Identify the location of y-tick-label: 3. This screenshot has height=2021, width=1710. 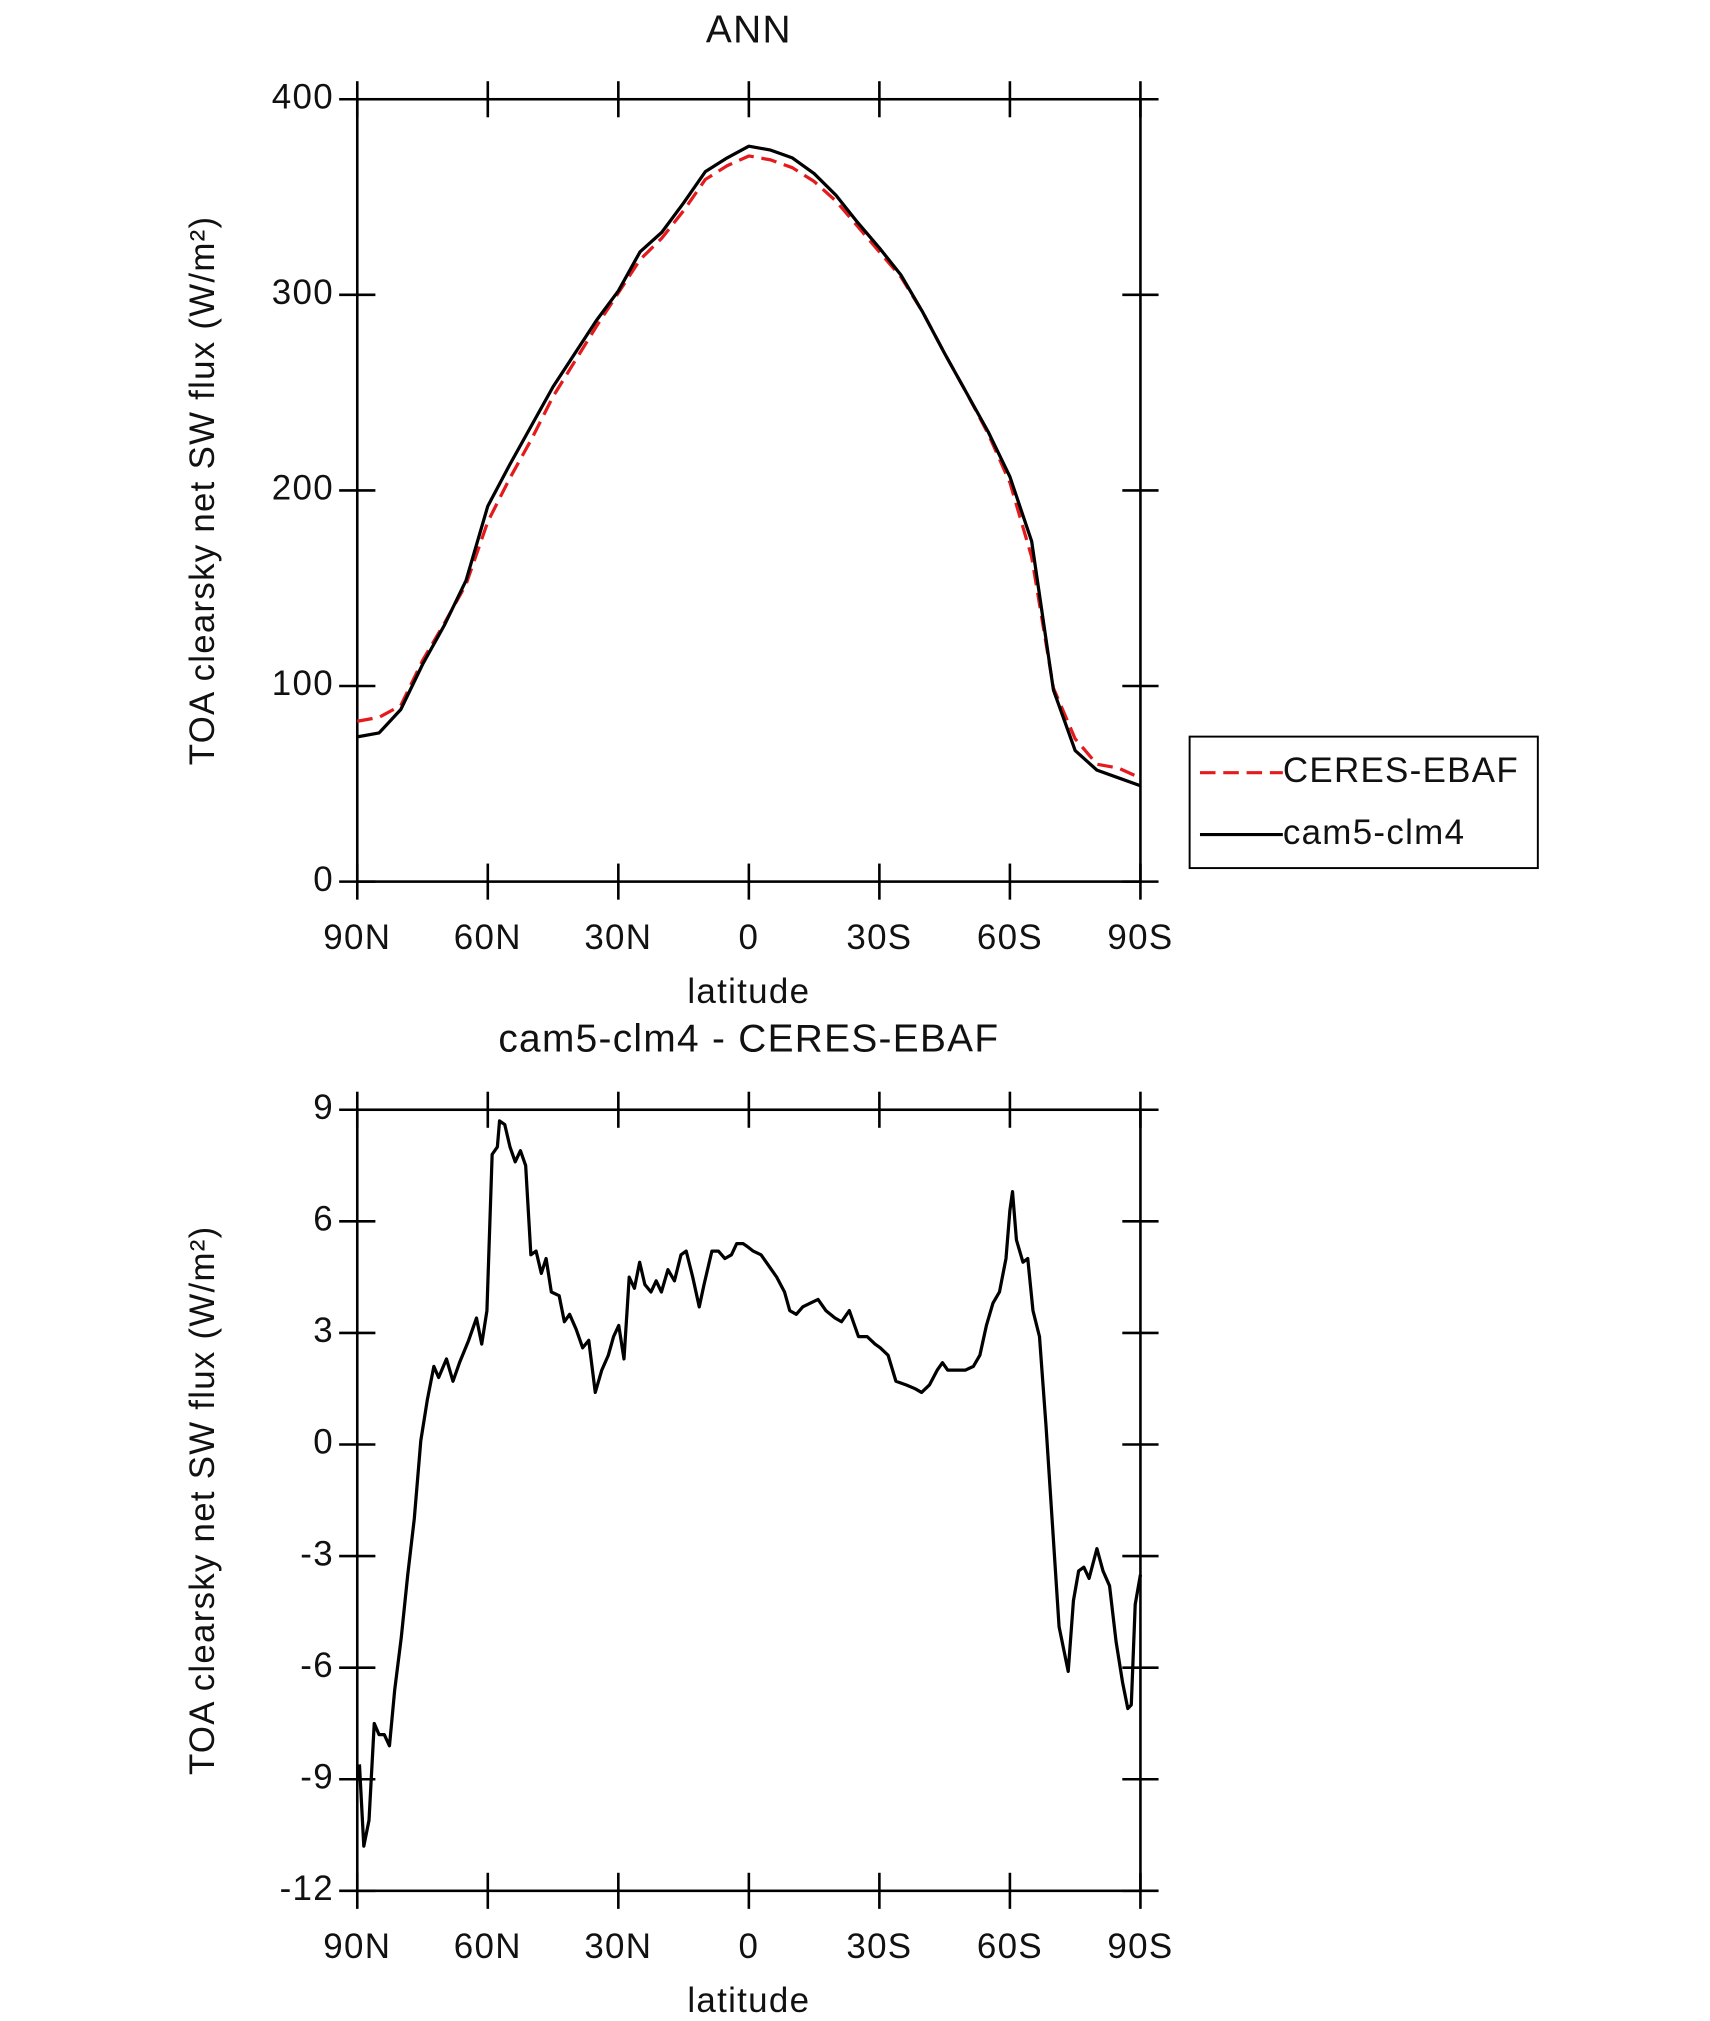
(323, 1330).